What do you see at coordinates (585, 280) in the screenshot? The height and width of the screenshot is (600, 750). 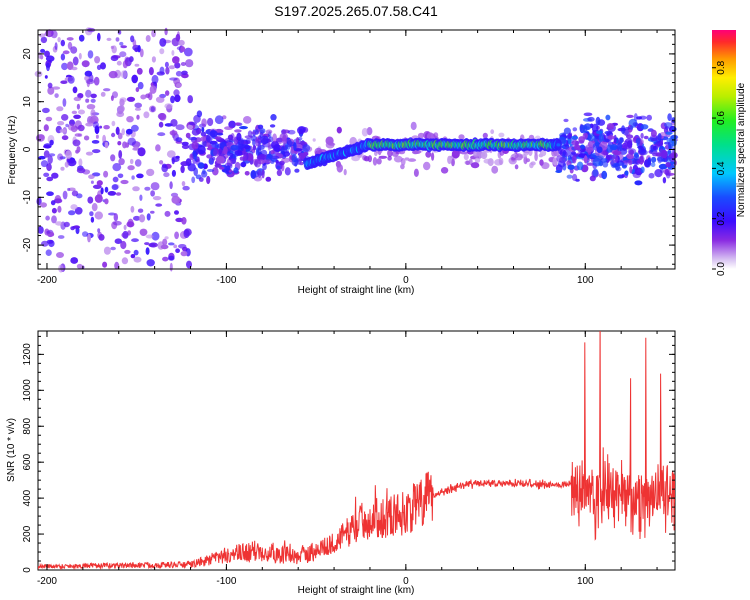 I see `spectrogram-xtick-label: 100` at bounding box center [585, 280].